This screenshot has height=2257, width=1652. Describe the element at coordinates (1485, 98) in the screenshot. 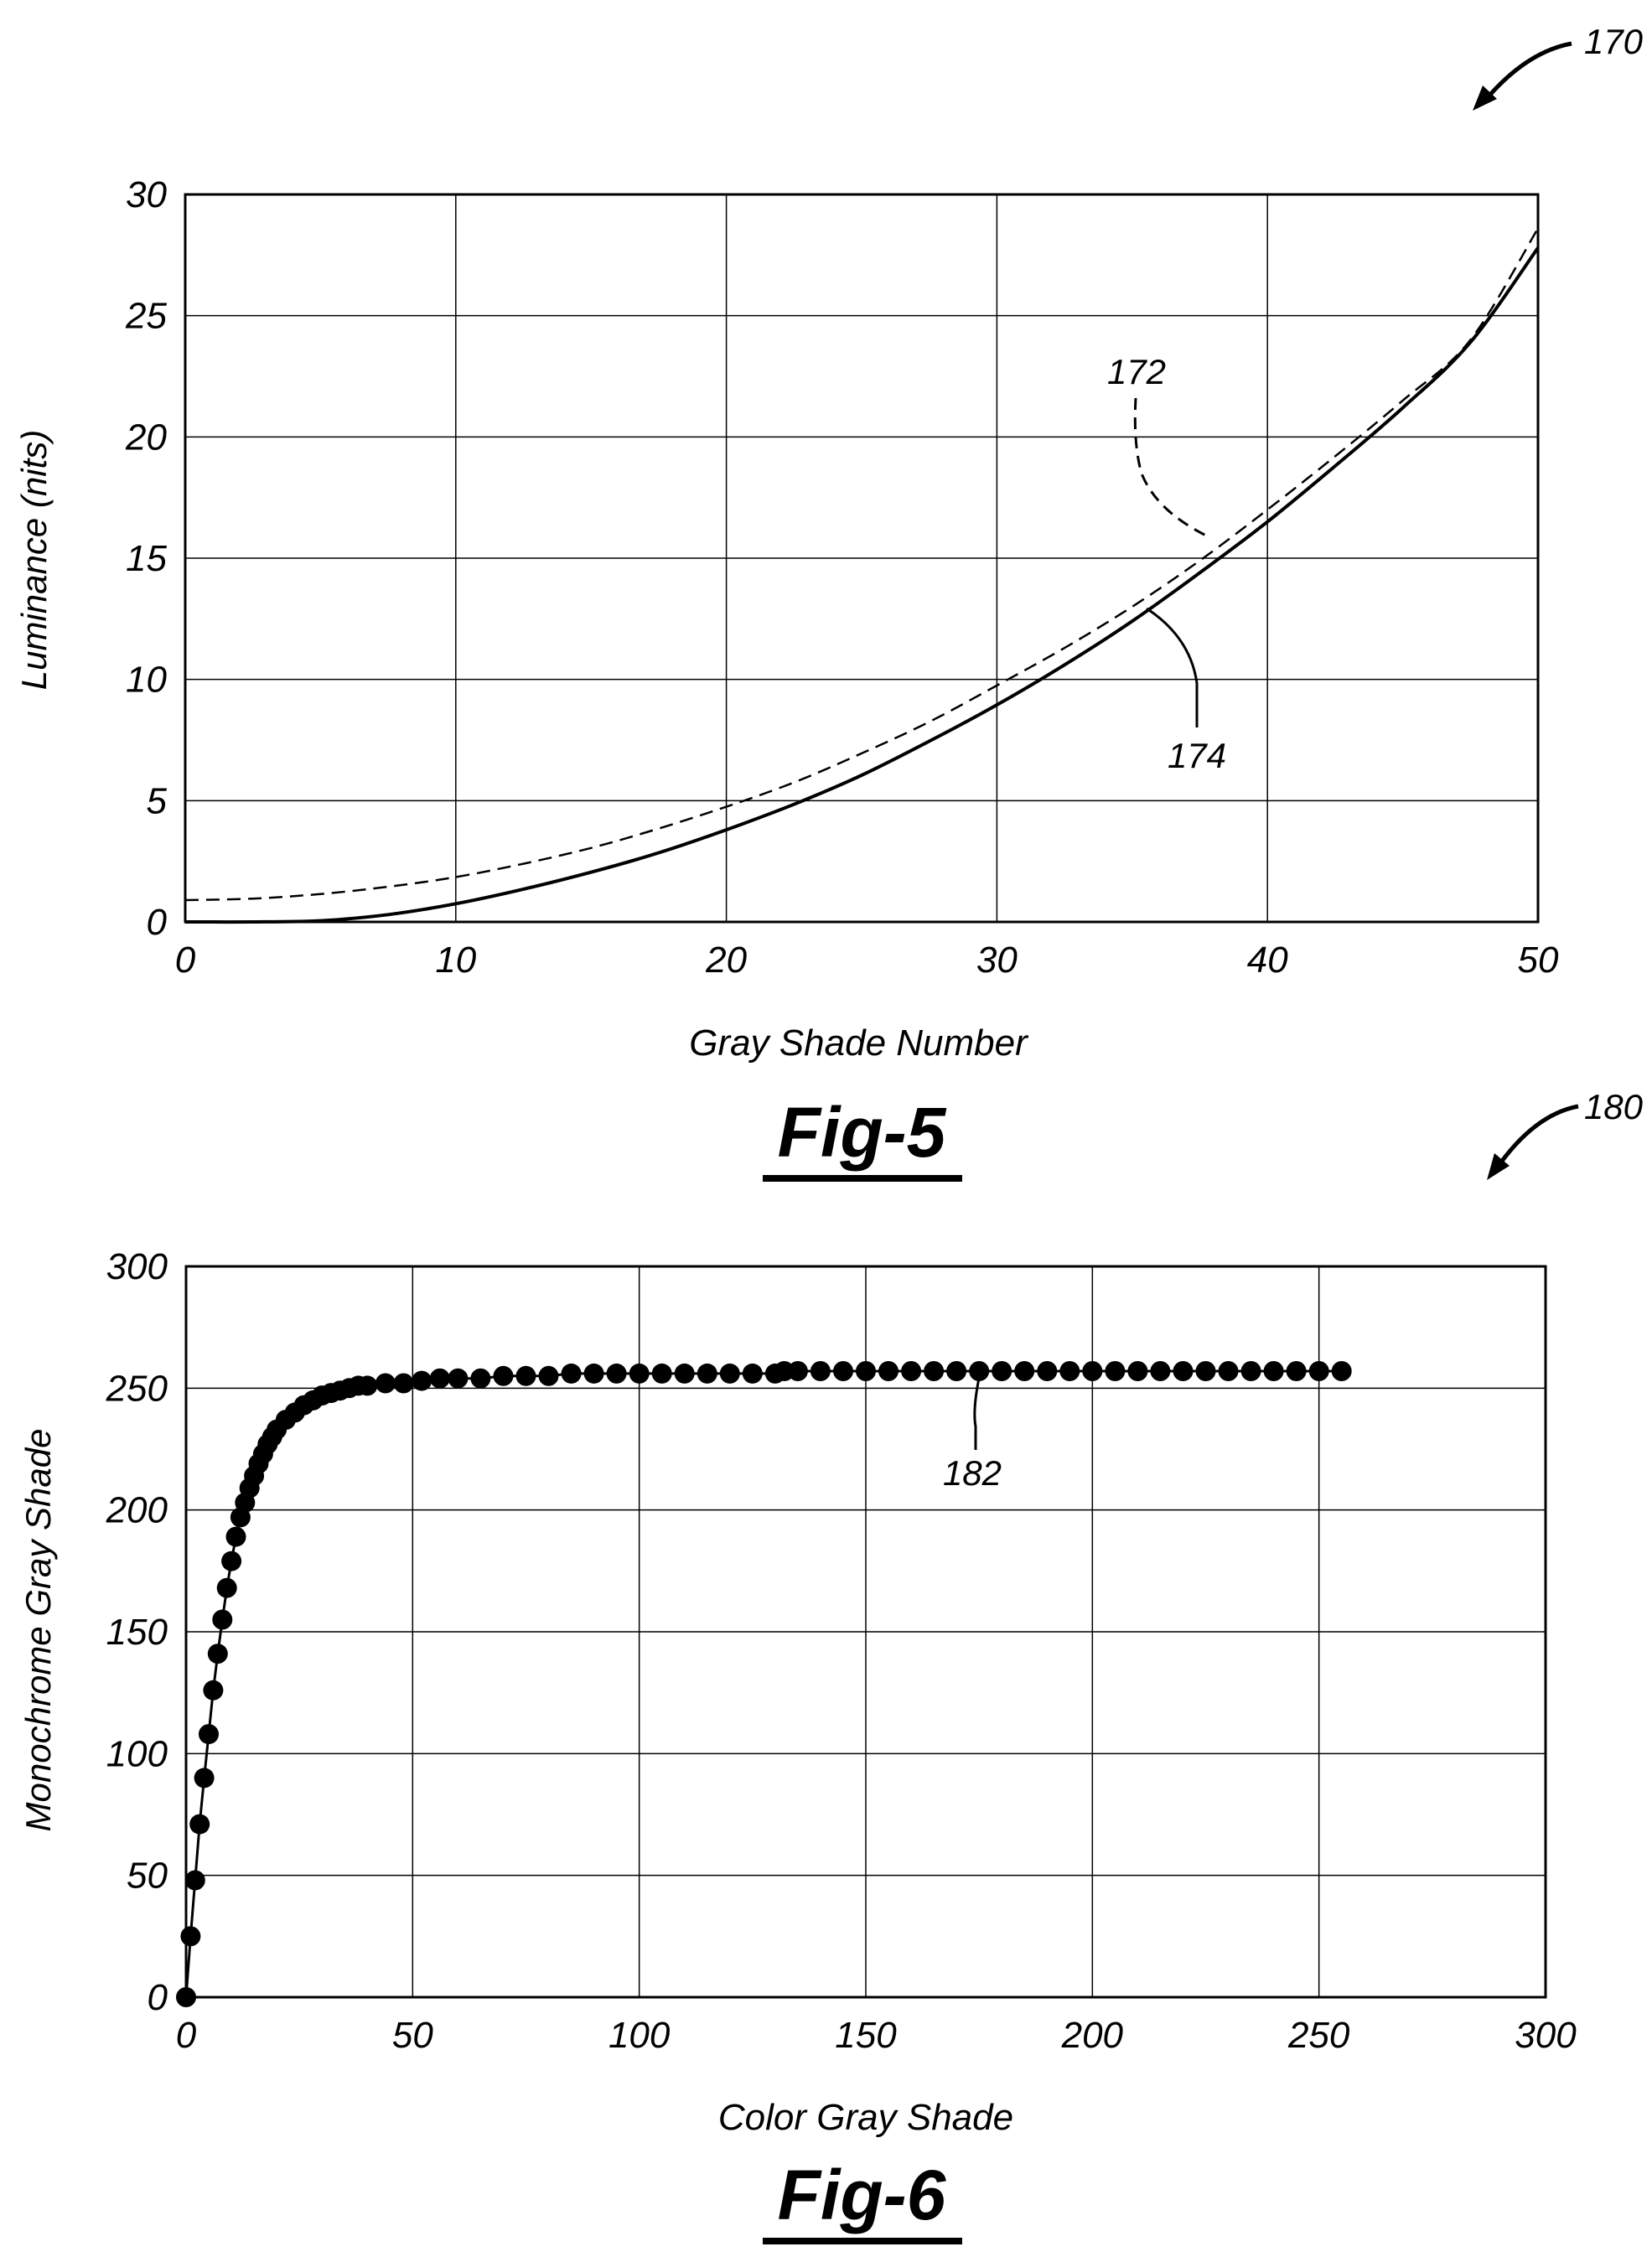

I see `ref-170-arrowhead-icon` at that location.